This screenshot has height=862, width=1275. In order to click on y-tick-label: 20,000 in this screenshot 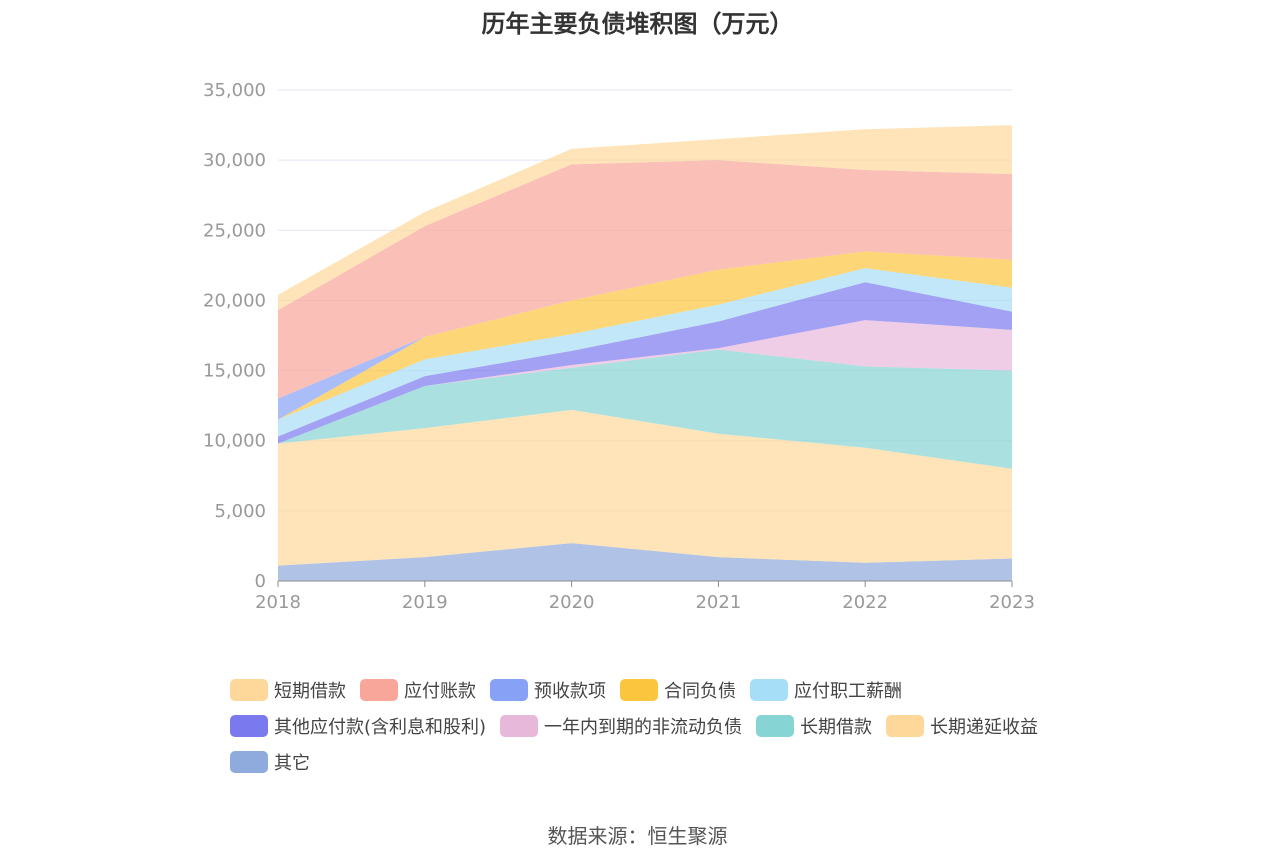, I will do `click(234, 300)`.